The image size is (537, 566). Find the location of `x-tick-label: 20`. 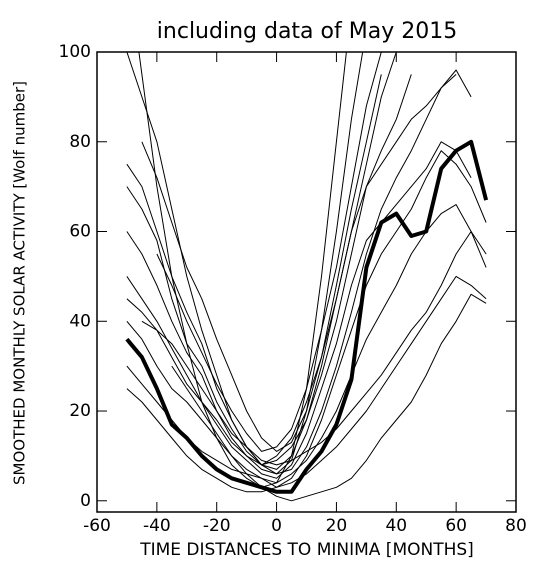

x-tick-label: 20 is located at coordinates (337, 526).